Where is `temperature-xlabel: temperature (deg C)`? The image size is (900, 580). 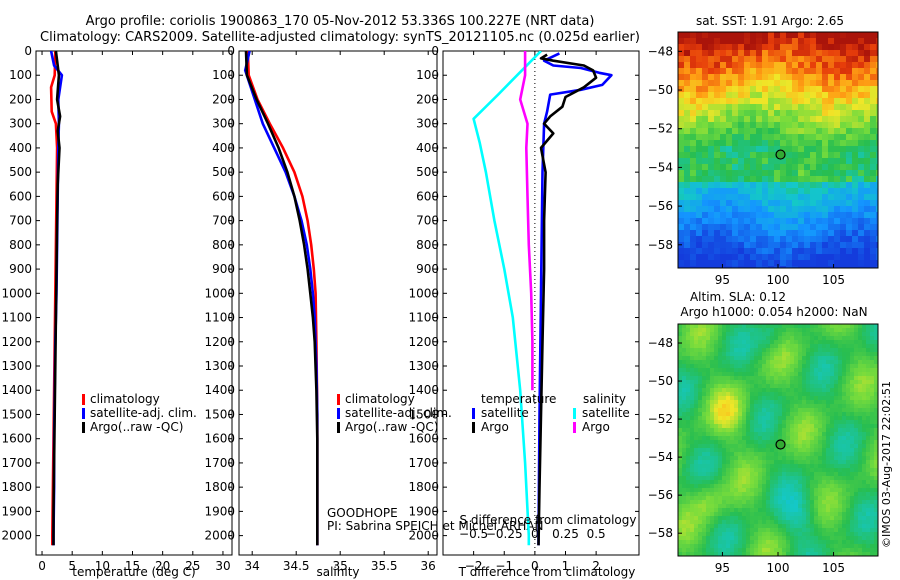
temperature-xlabel: temperature (deg C) is located at coordinates (133, 572).